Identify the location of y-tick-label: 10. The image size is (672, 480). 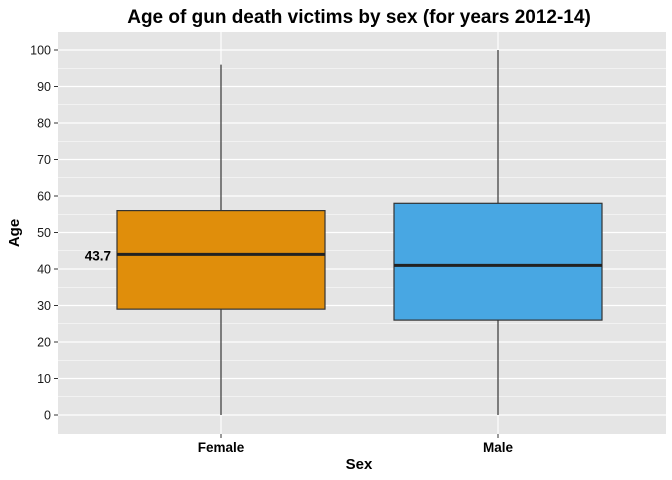
(44, 379).